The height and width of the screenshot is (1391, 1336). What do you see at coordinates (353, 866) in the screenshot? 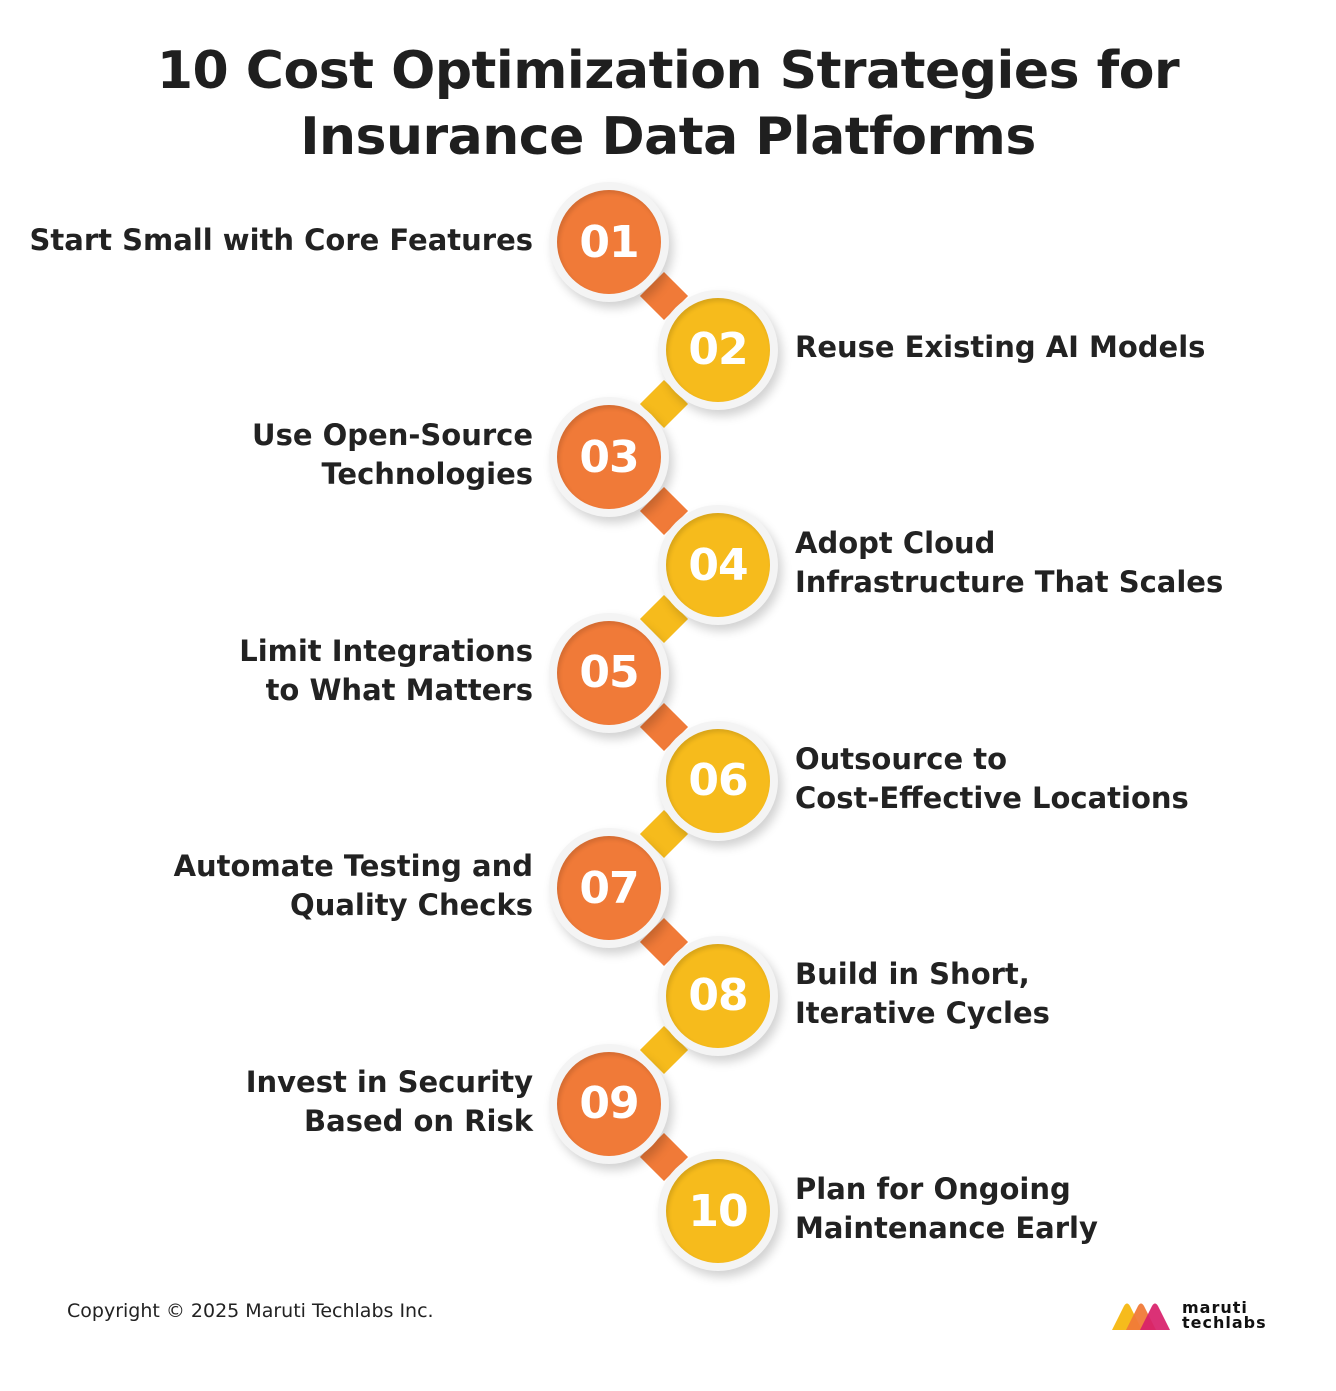
I see `step-label-line: Automate Testing and` at bounding box center [353, 866].